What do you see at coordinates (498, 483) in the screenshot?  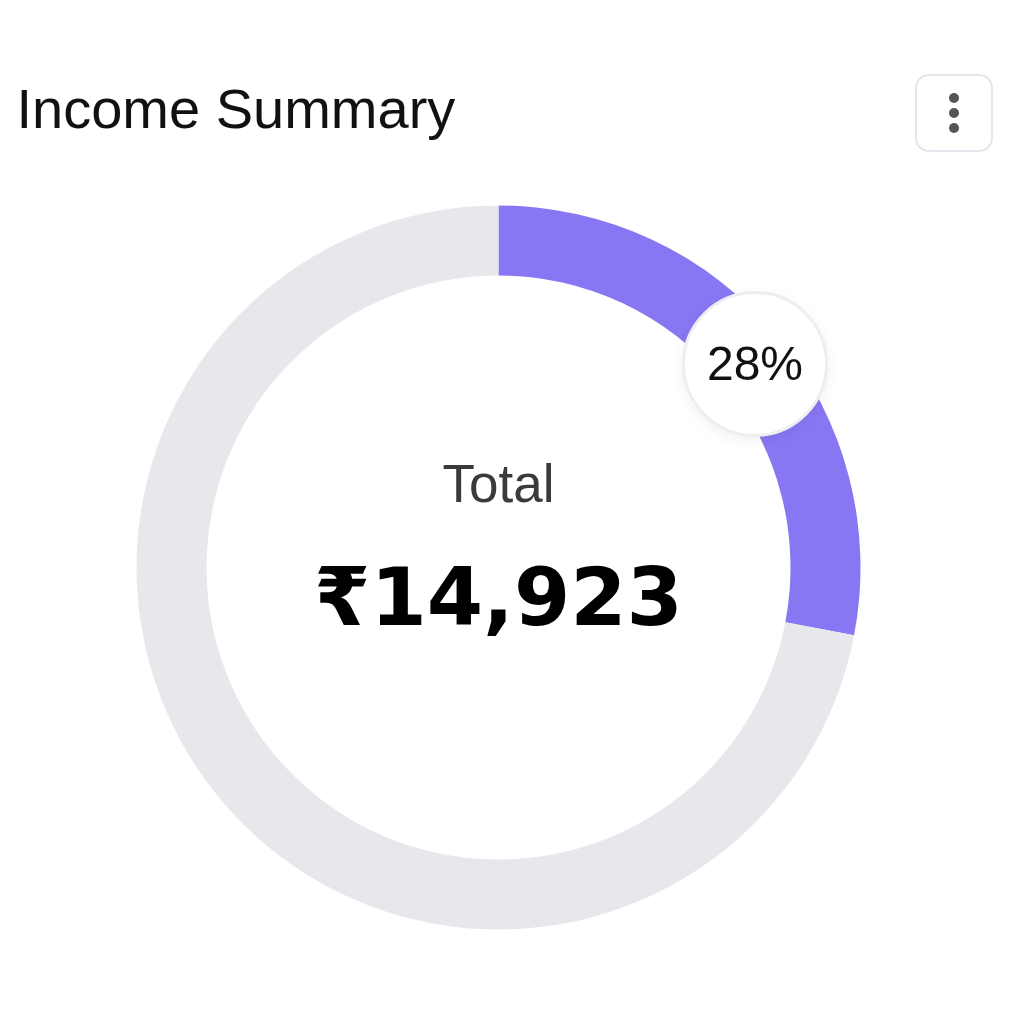 I see `text: Total` at bounding box center [498, 483].